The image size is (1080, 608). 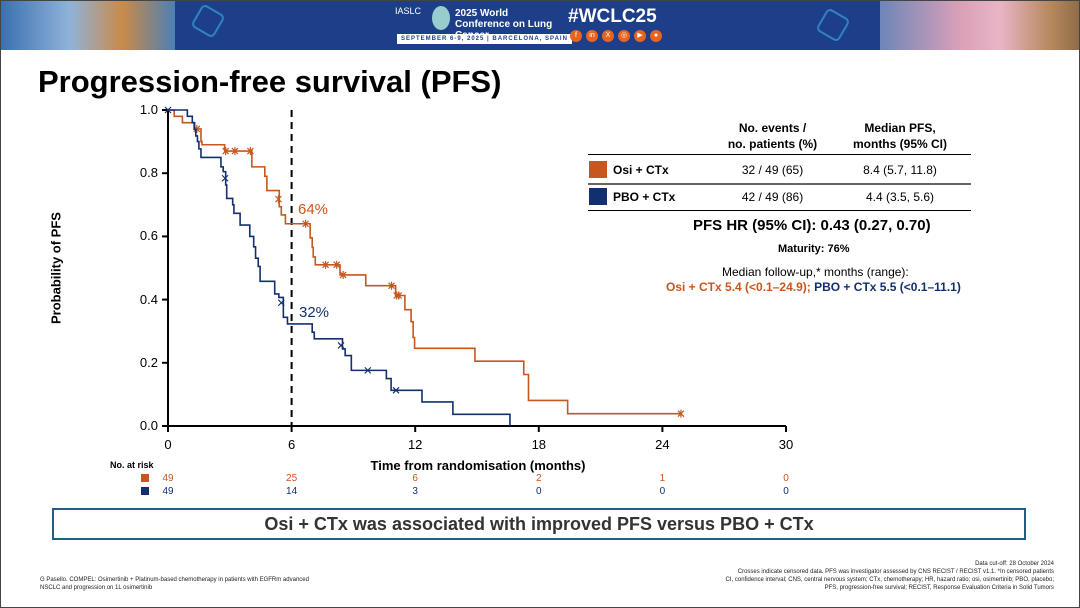 What do you see at coordinates (812, 225) in the screenshot?
I see `hazard-ratio: PFS HR (95% CI): 0.43 (0.27, 0.70)` at bounding box center [812, 225].